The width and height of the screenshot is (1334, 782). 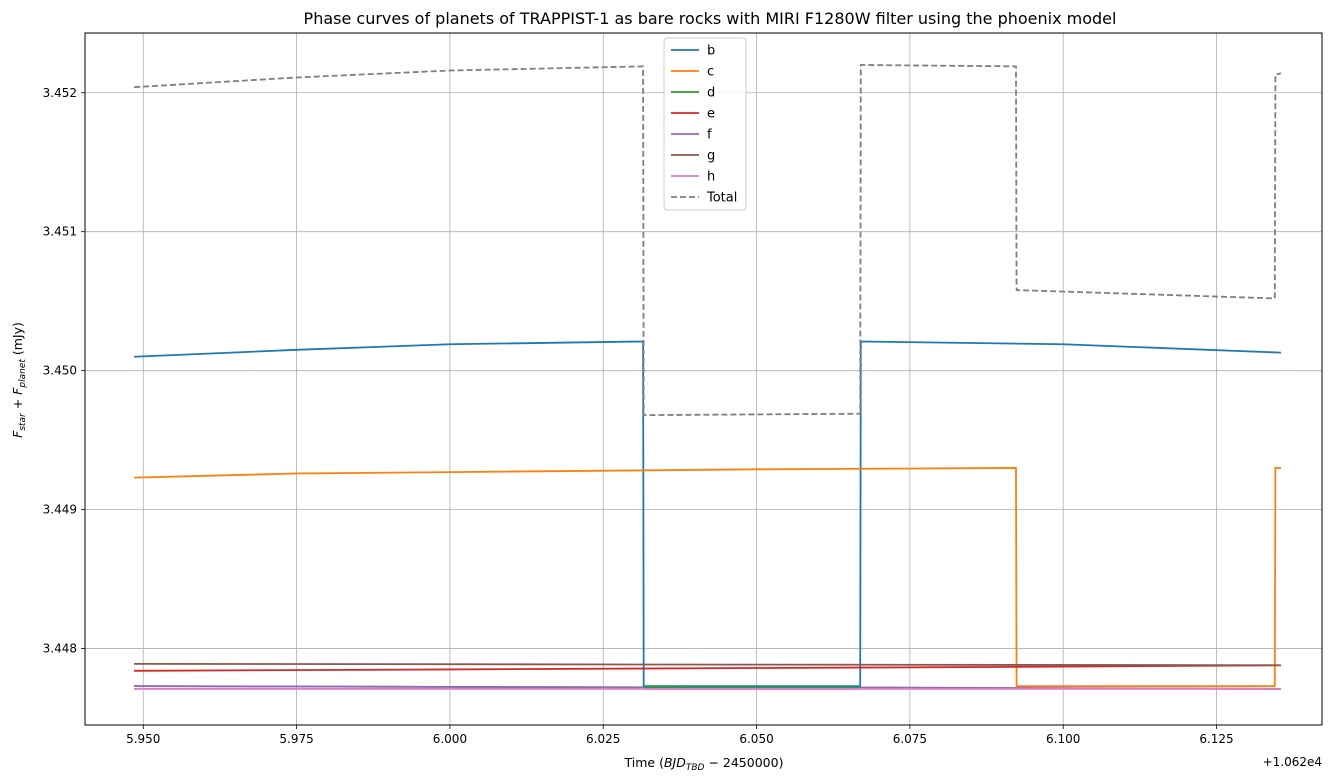 I want to click on x-tick-label: 6.000, so click(x=450, y=739).